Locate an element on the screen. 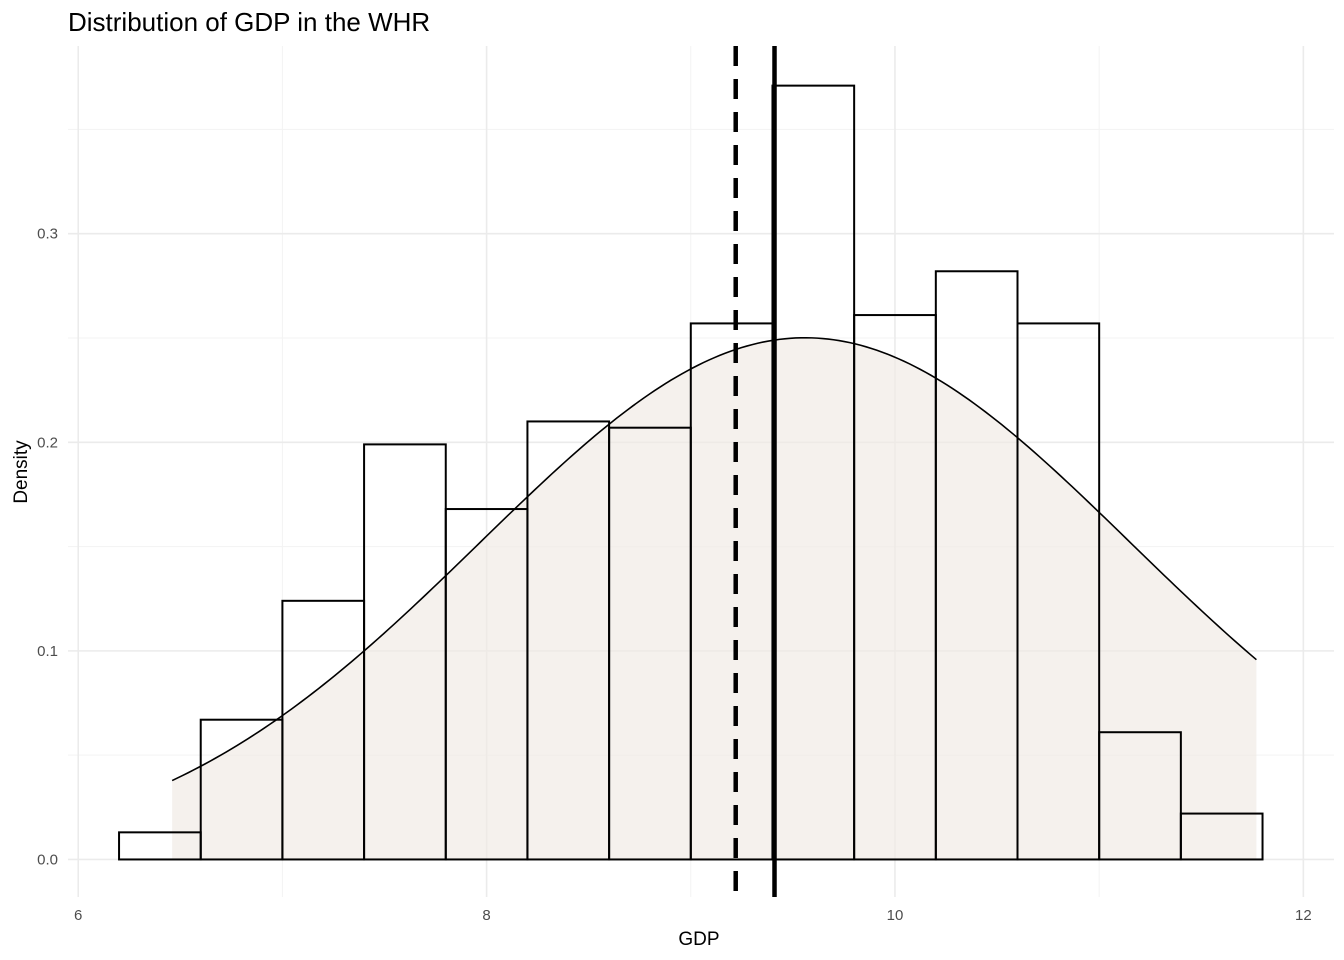  y-axis-title: Density is located at coordinates (21, 472).